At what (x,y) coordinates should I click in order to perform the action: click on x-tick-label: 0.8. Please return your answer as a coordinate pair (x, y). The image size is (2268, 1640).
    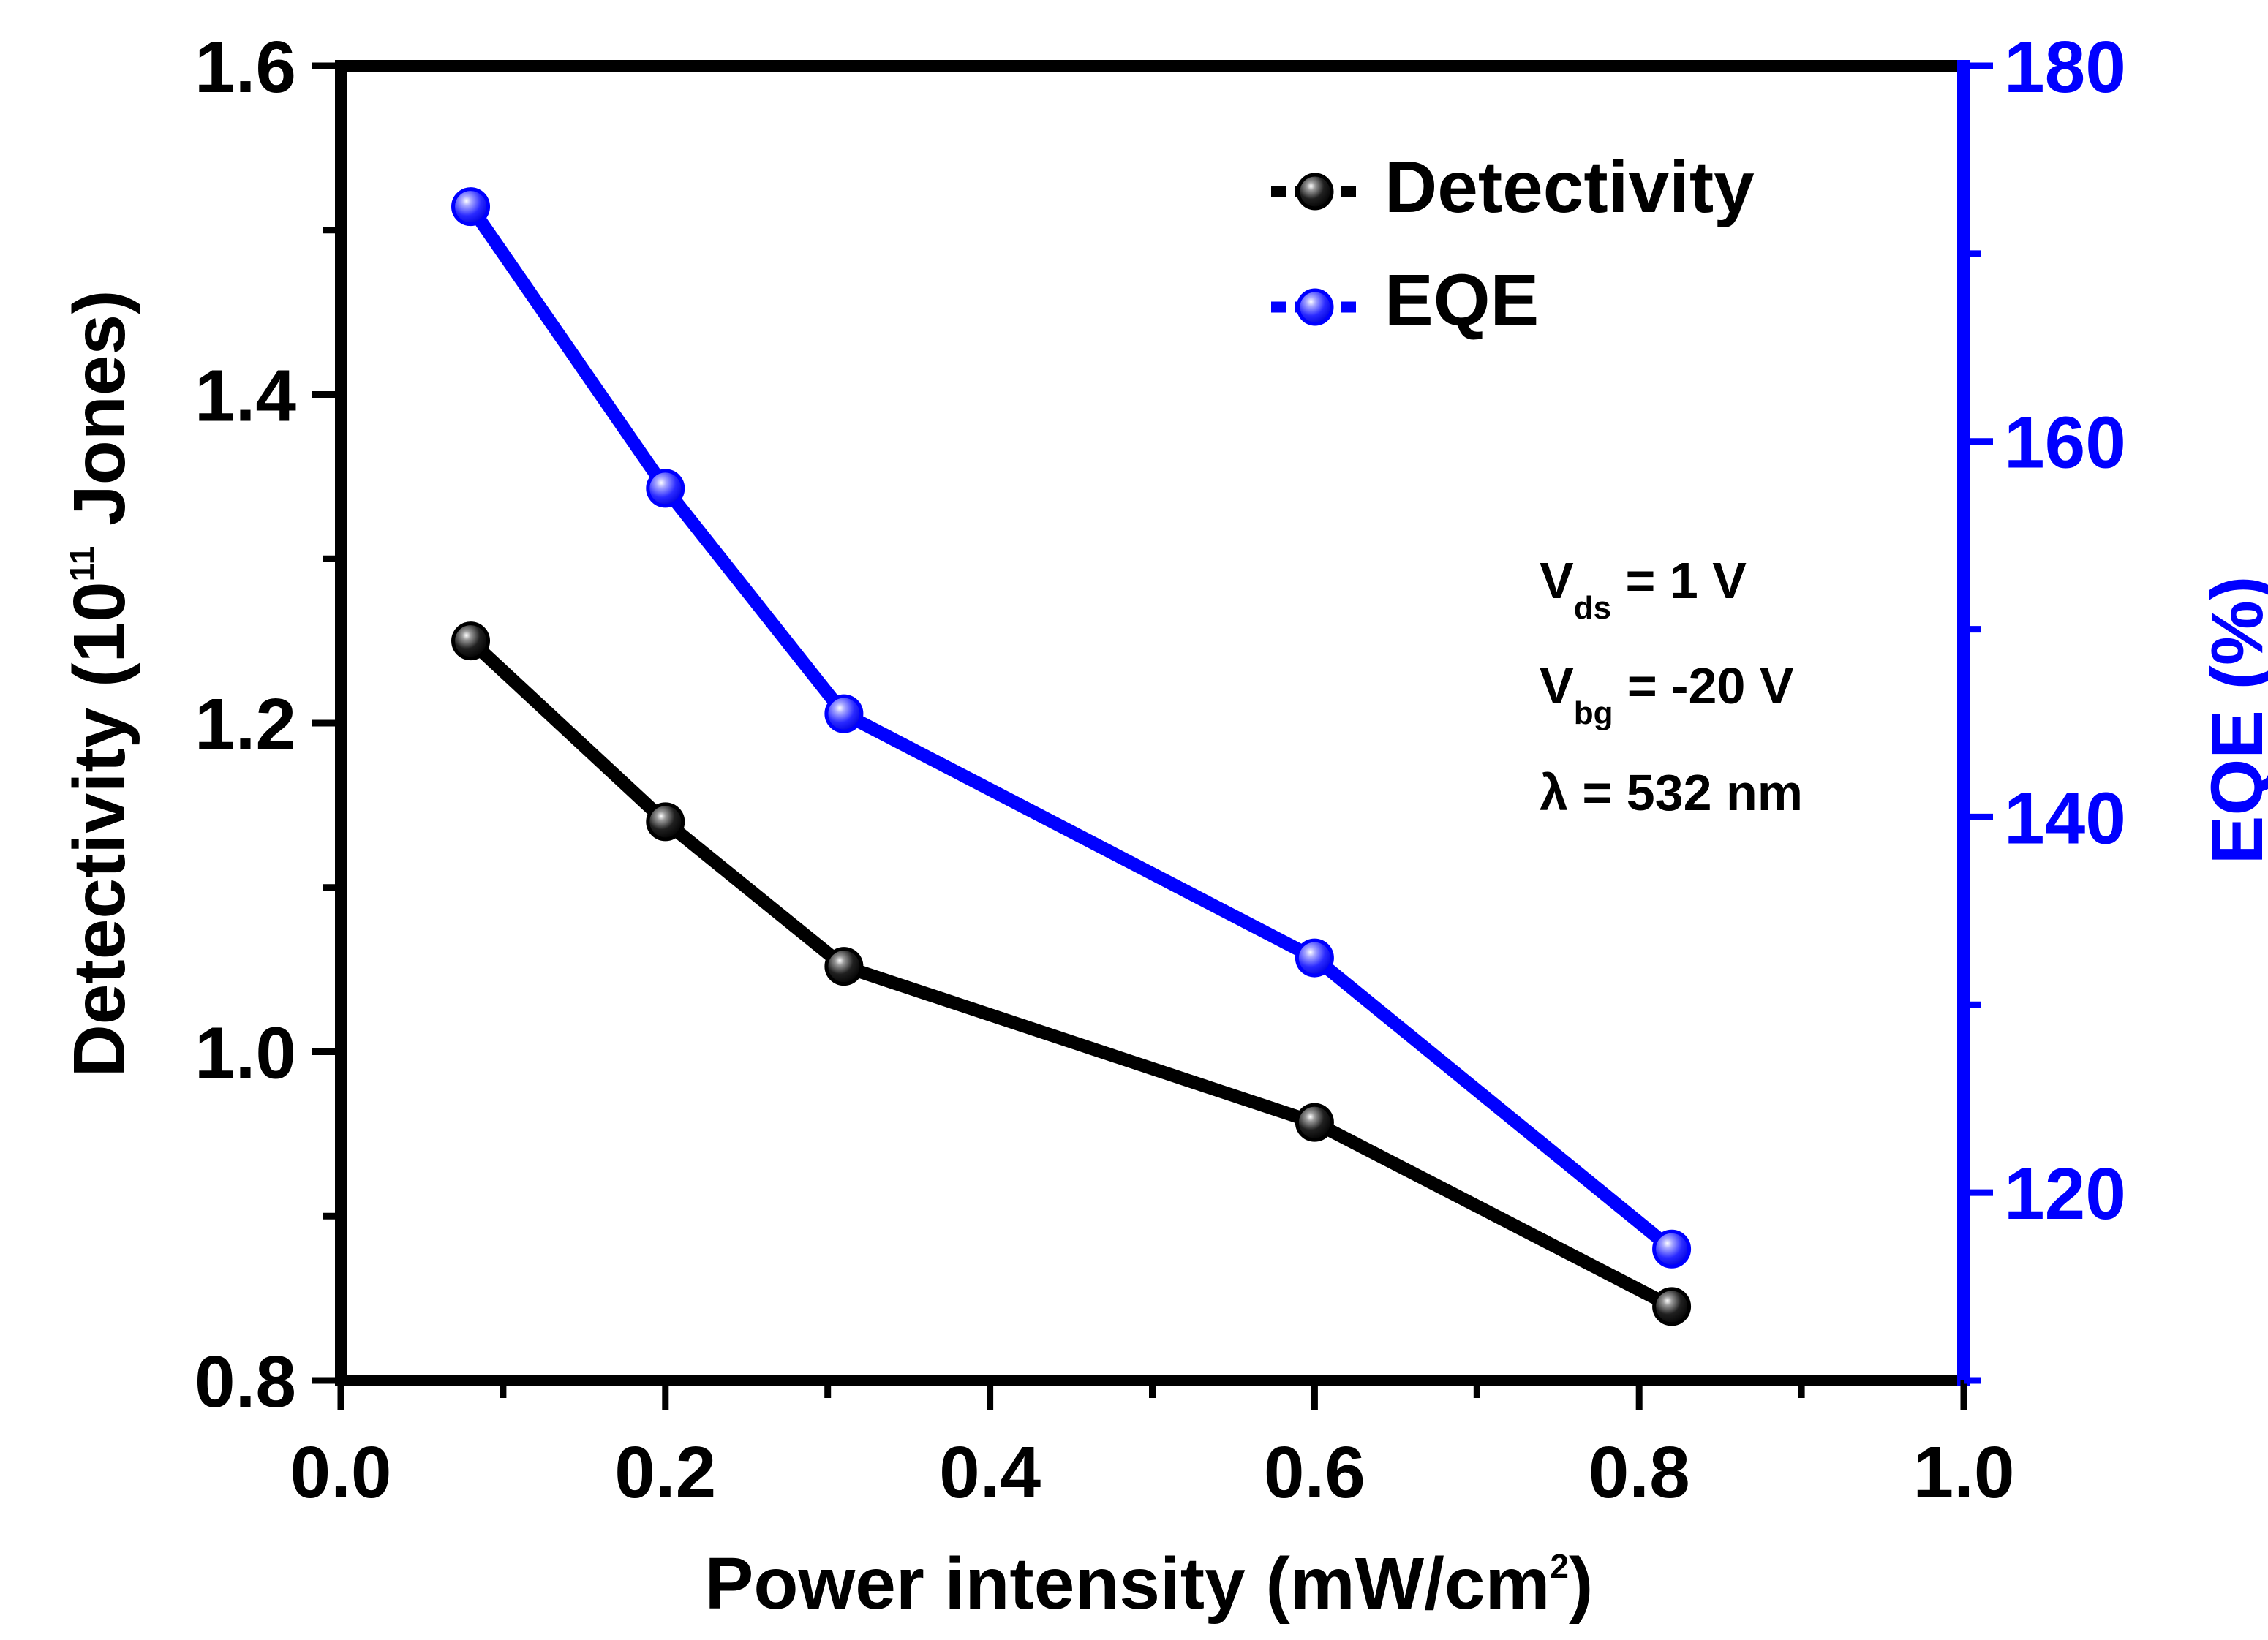
    Looking at the image, I should click on (1639, 1473).